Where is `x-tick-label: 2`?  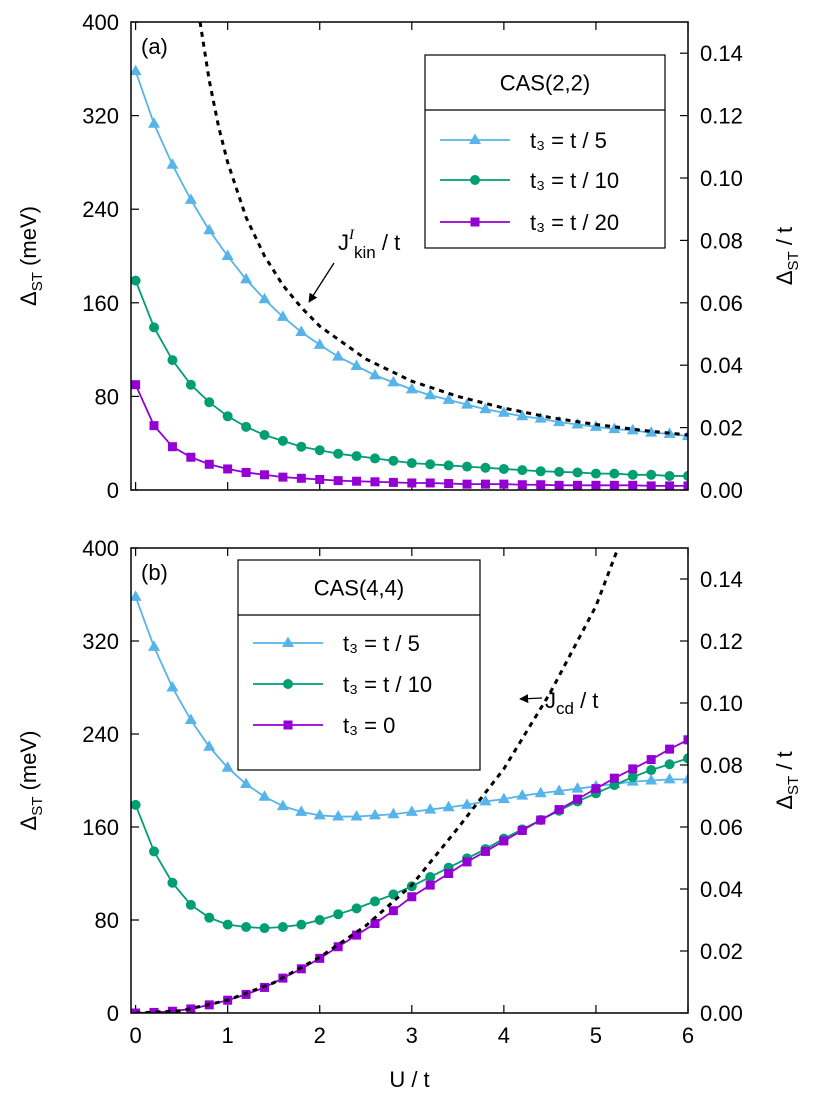 x-tick-label: 2 is located at coordinates (320, 1035).